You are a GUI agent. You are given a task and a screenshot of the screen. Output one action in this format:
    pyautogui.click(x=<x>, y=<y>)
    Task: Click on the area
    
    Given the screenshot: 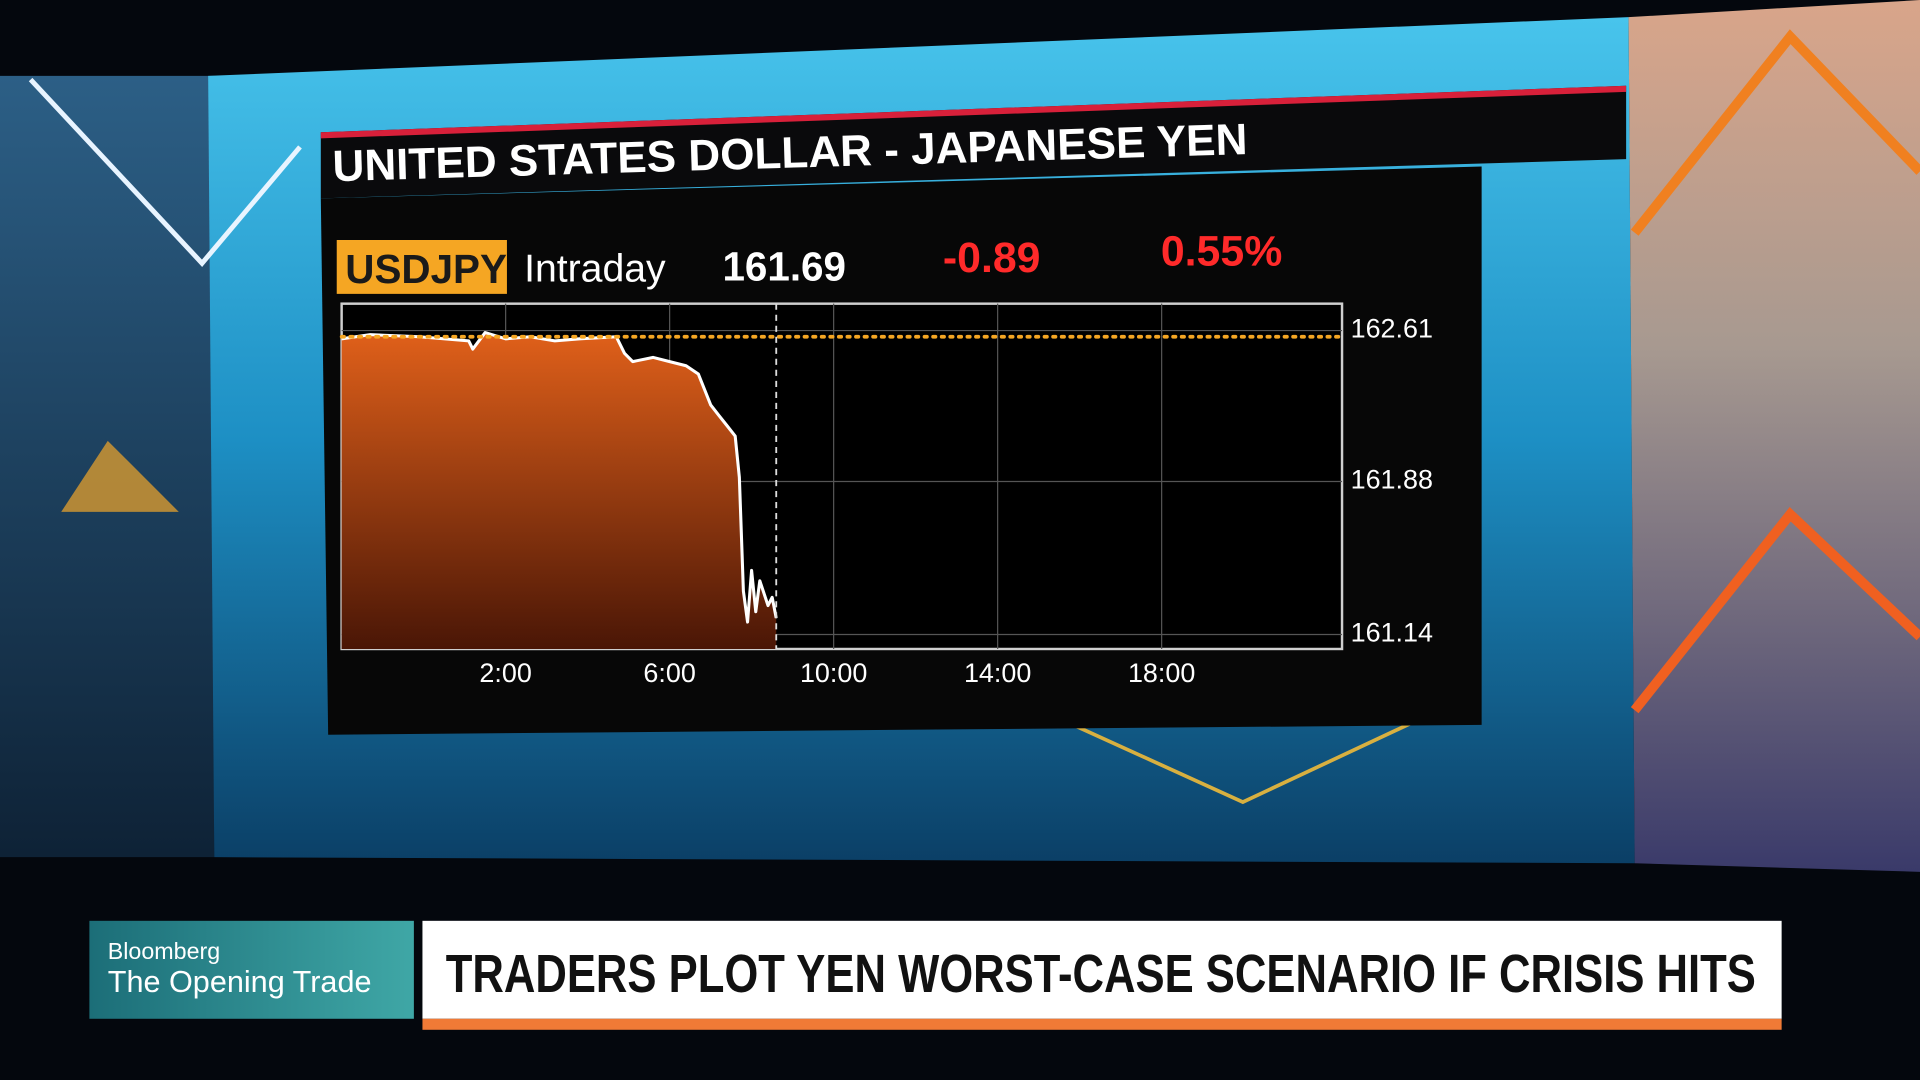 What is the action you would take?
    pyautogui.click(x=559, y=490)
    